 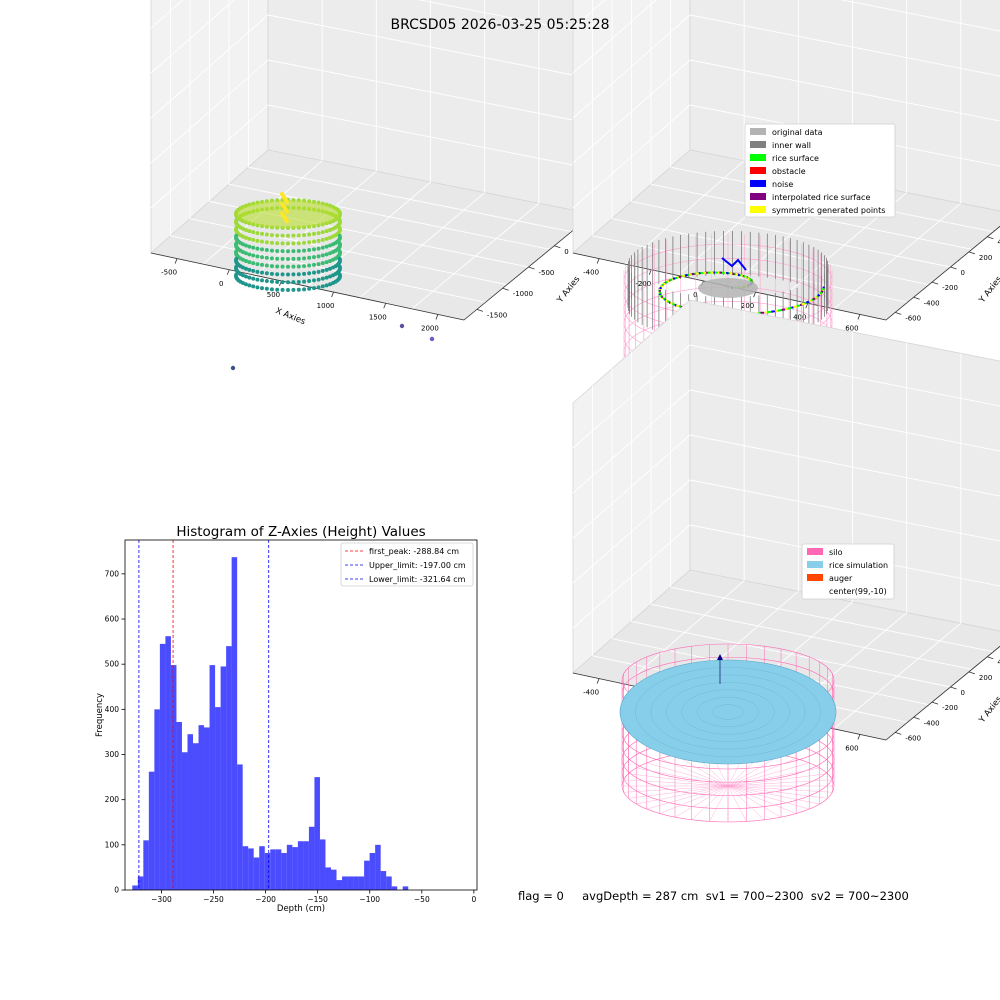 I want to click on x-tick-label: -200, so click(x=643, y=284).